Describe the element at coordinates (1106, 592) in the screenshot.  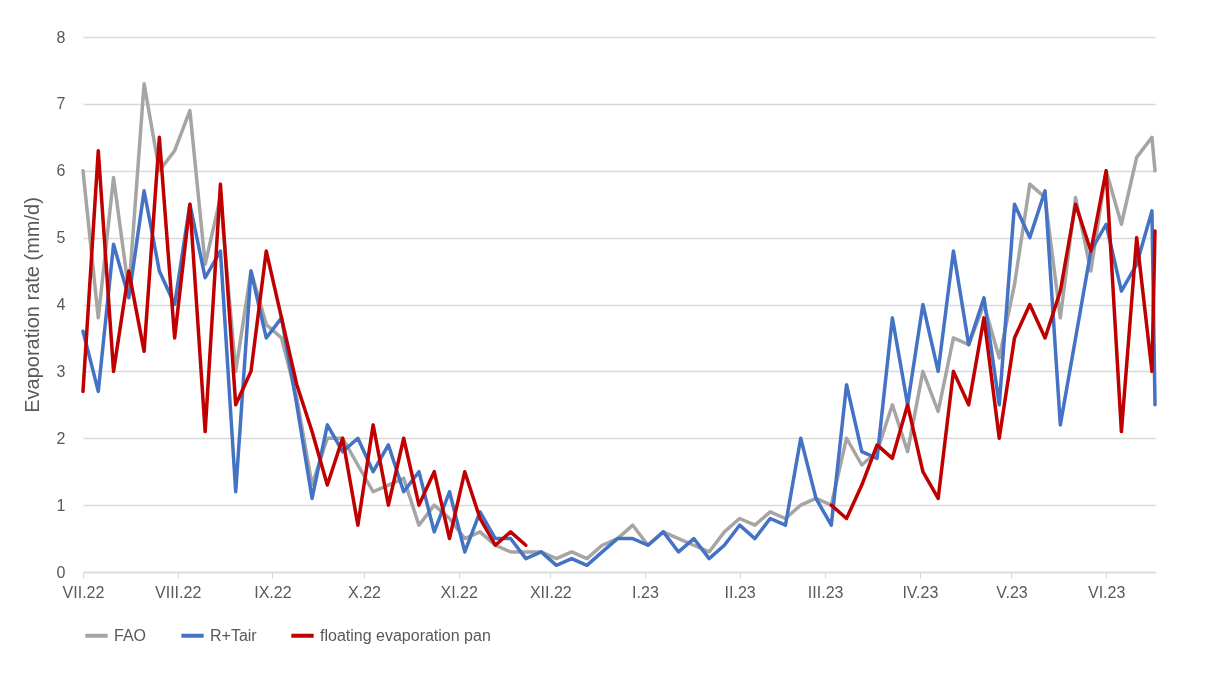
I see `x-tick-label: VI.23` at that location.